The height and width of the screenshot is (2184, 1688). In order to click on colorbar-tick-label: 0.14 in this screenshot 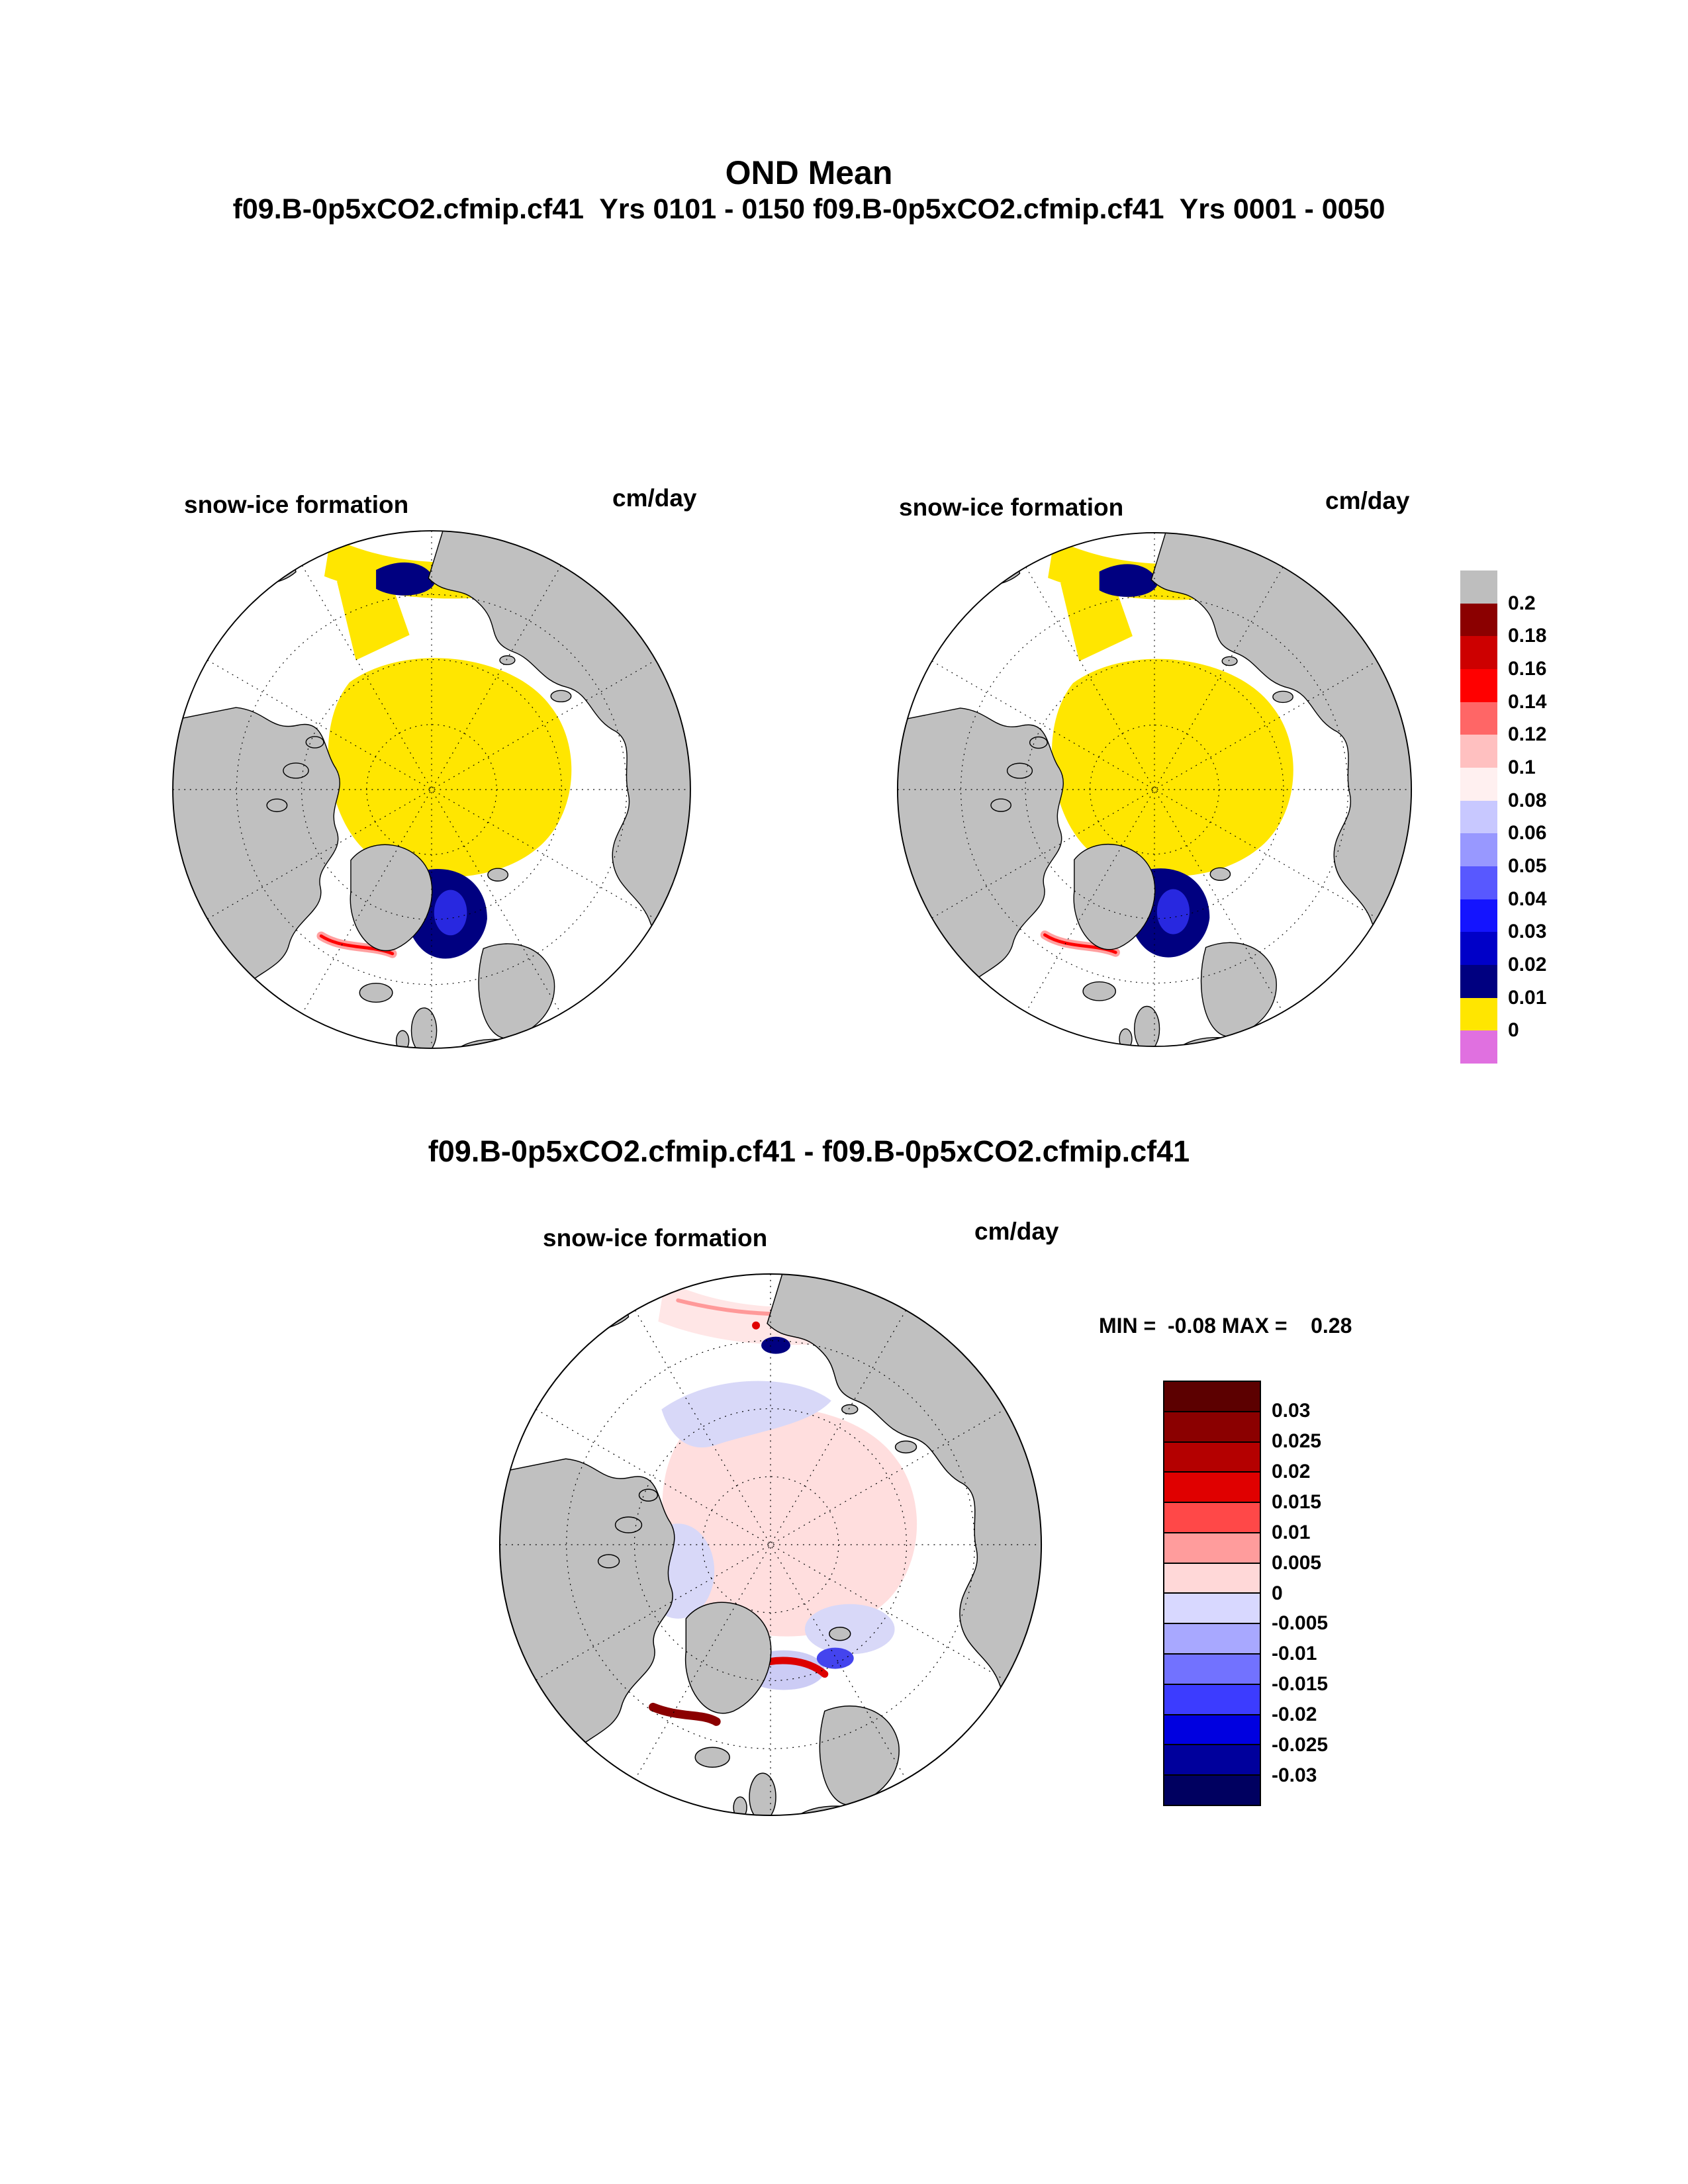, I will do `click(1527, 701)`.